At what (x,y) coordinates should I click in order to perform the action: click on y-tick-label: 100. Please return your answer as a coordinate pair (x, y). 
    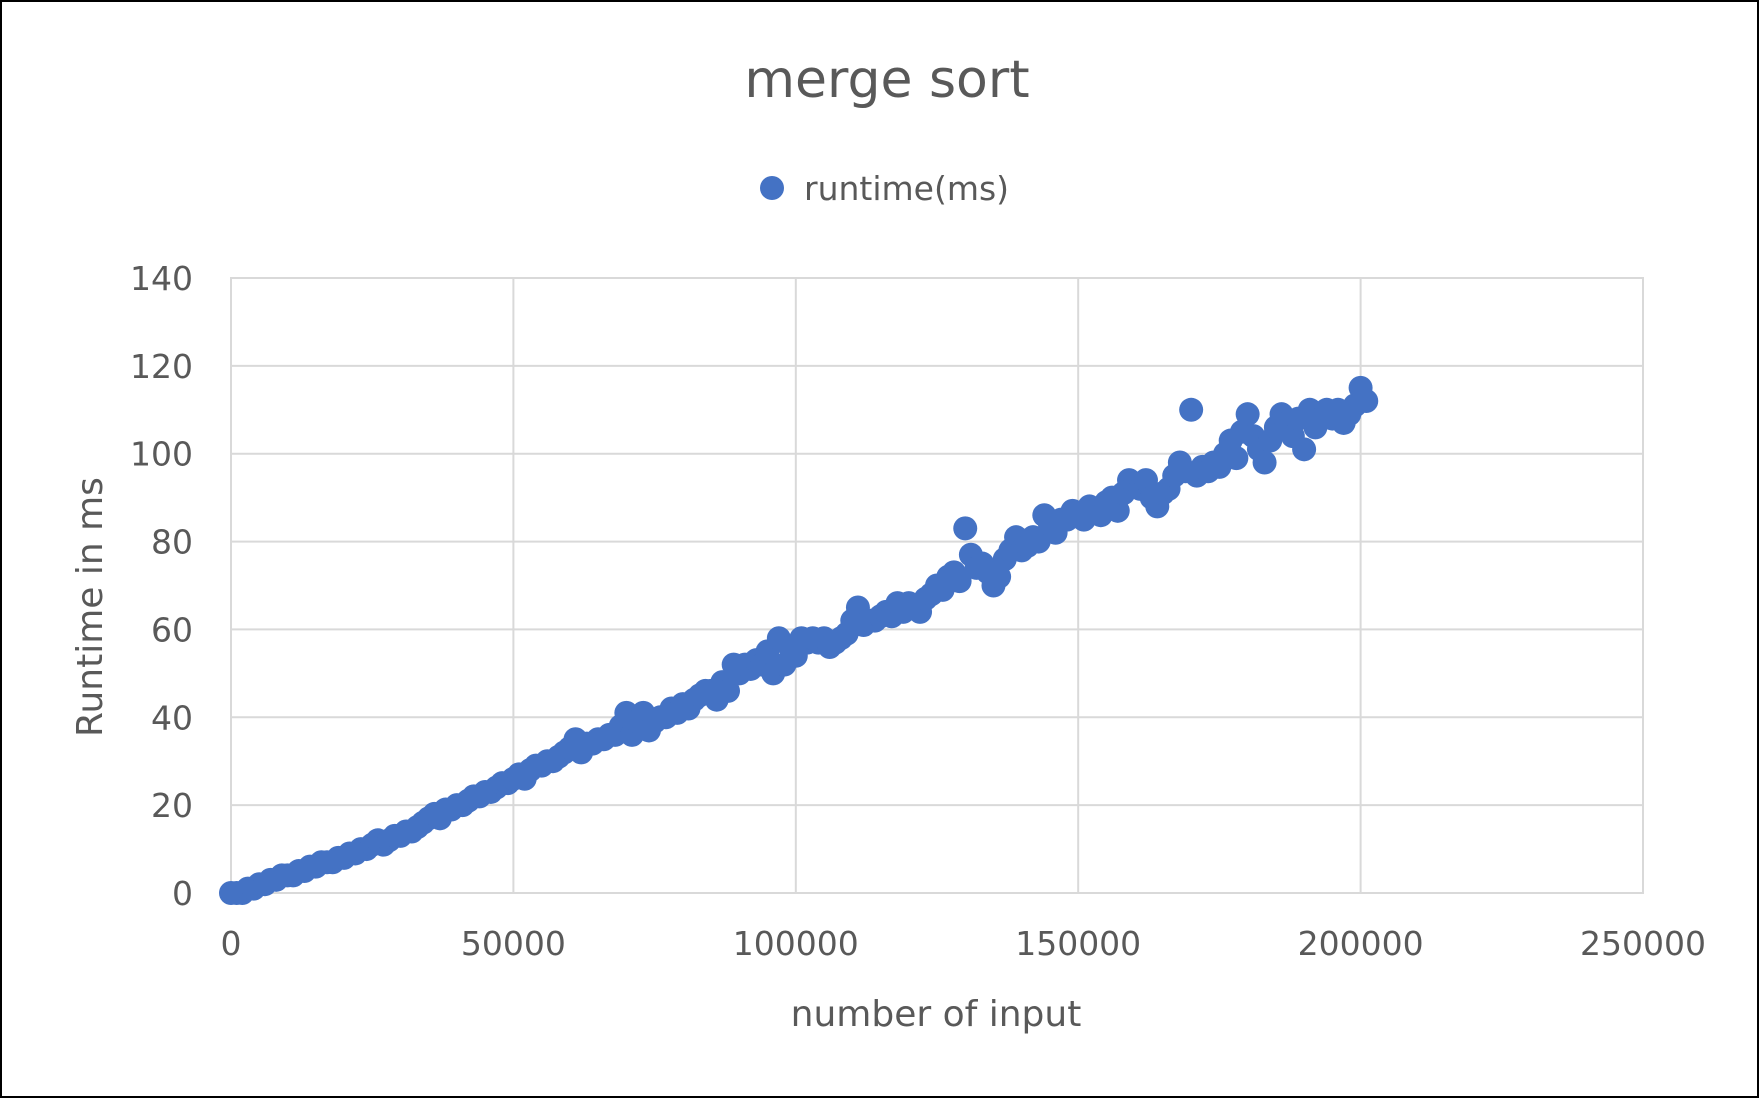
    Looking at the image, I should click on (161, 454).